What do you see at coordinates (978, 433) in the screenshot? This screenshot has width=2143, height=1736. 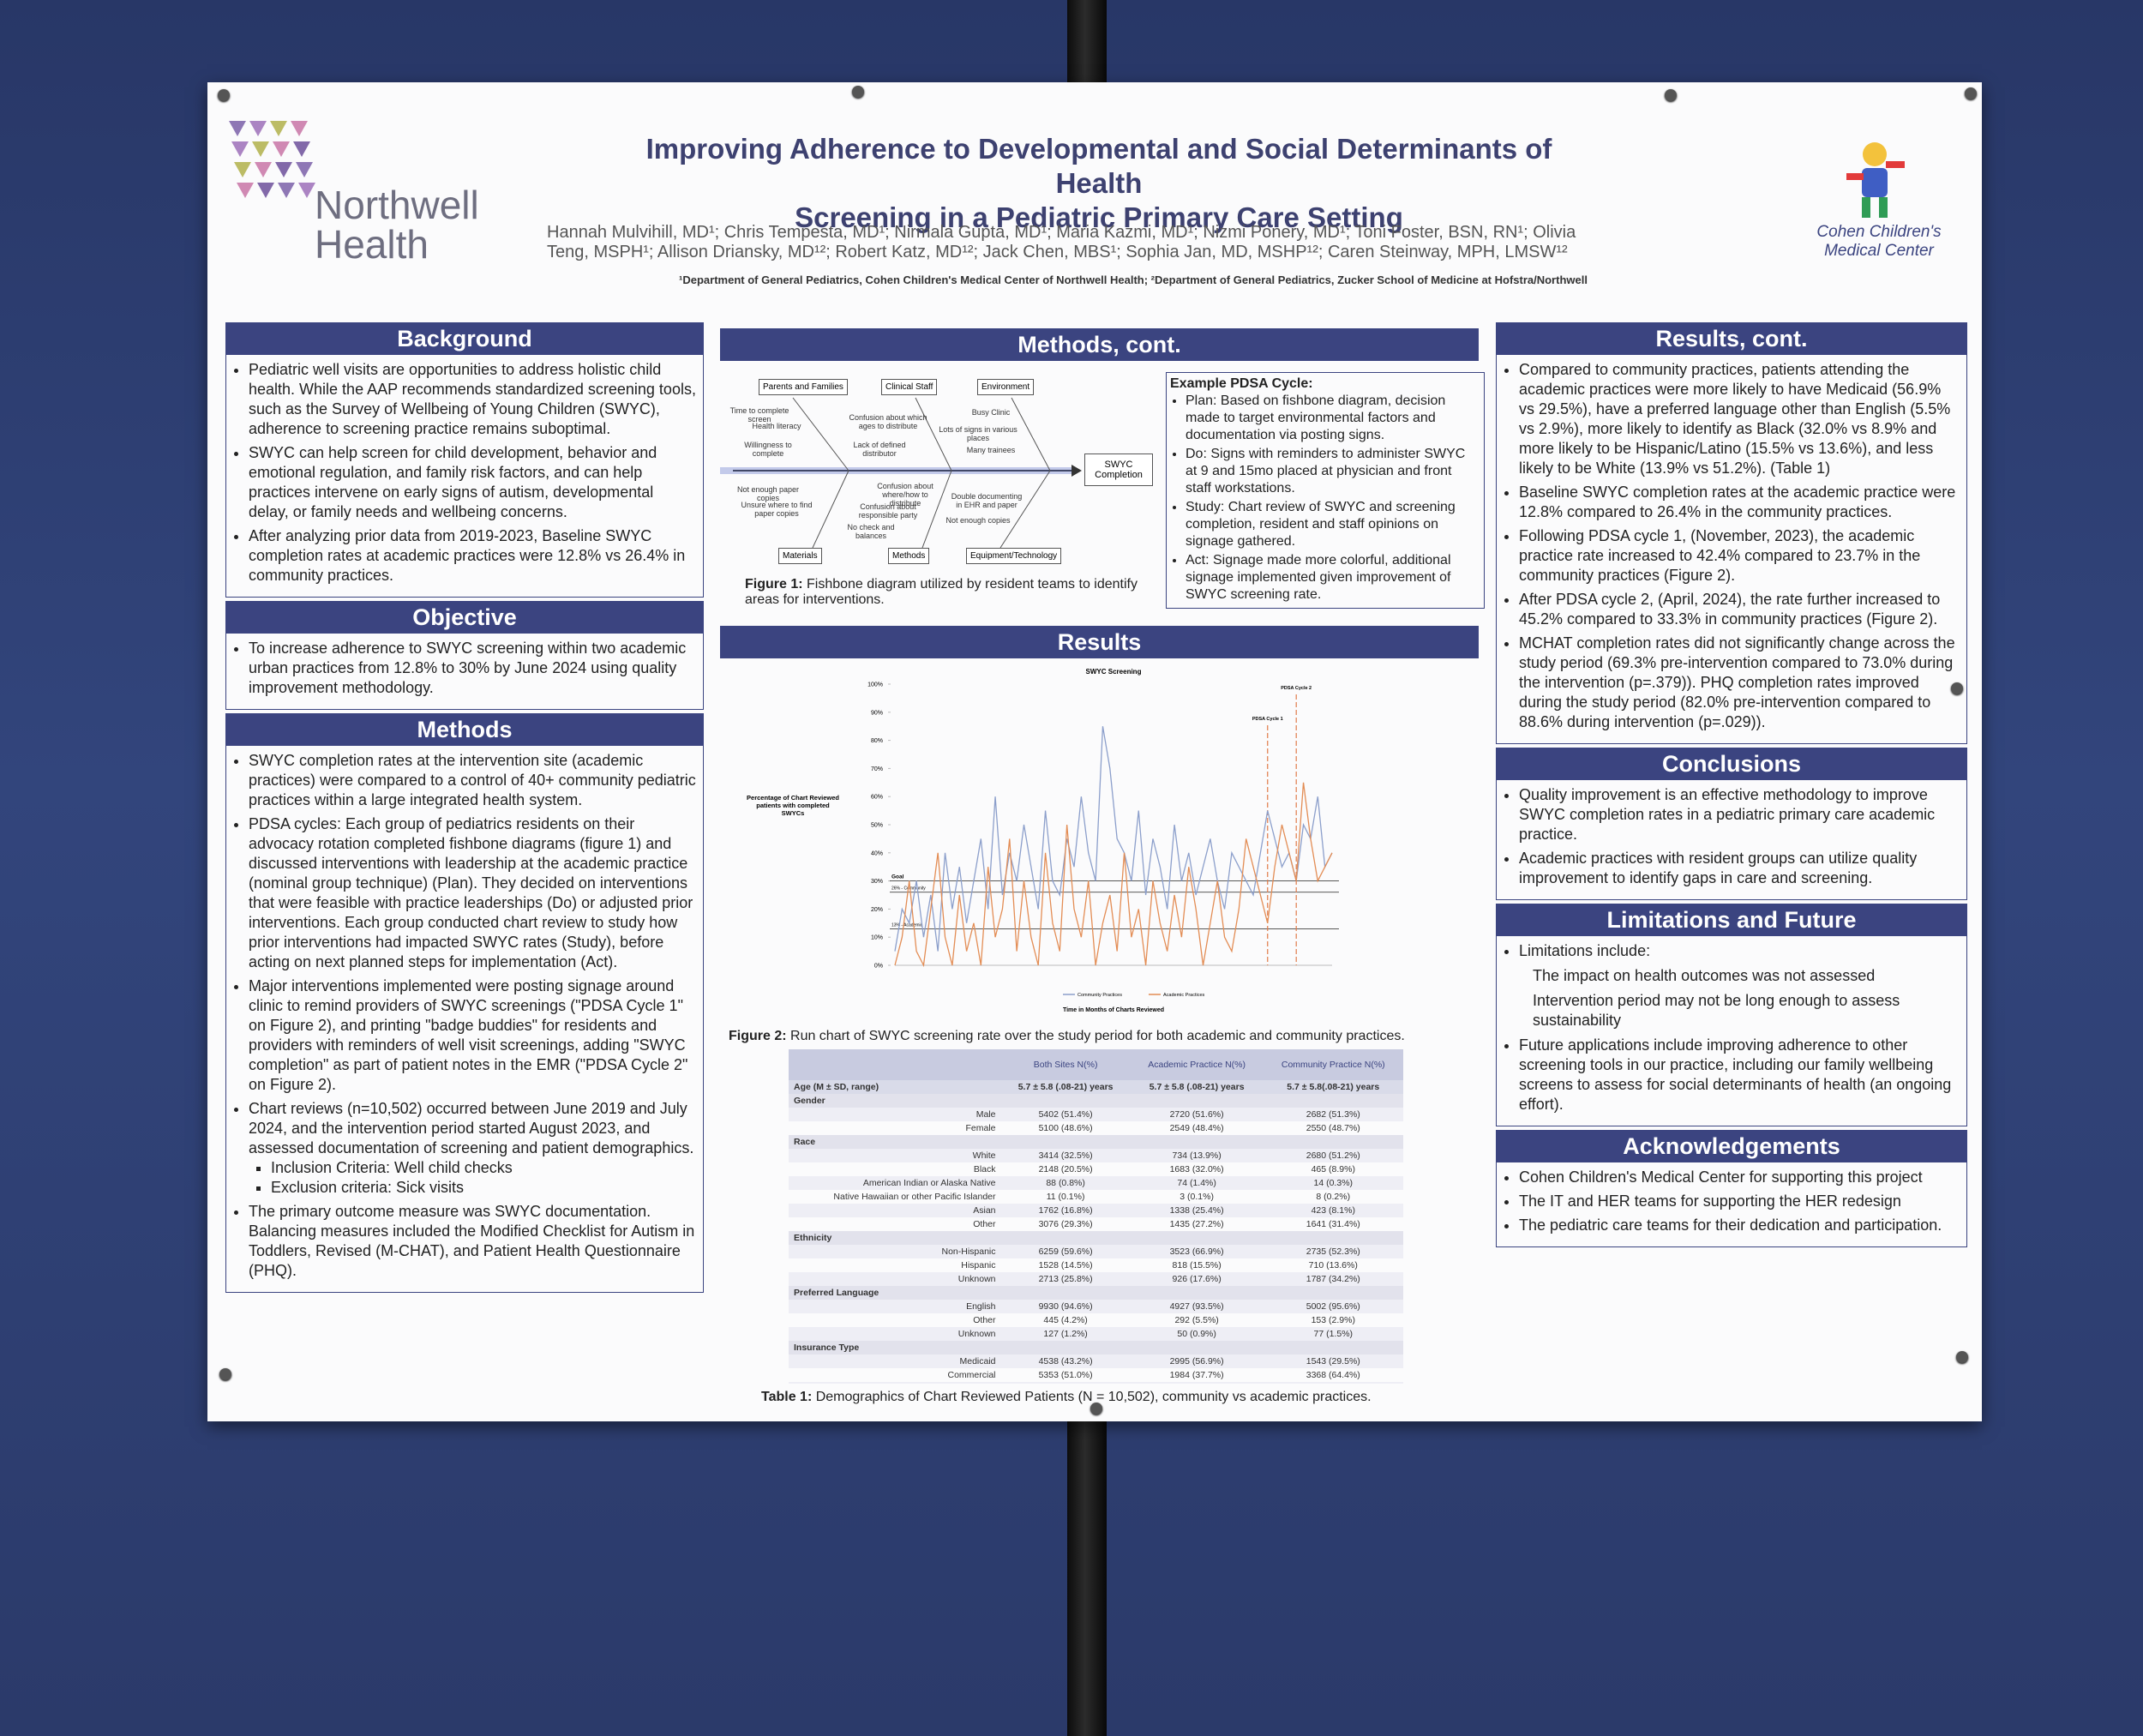 I see `fishbone-cause: Lots of signs in various places` at bounding box center [978, 433].